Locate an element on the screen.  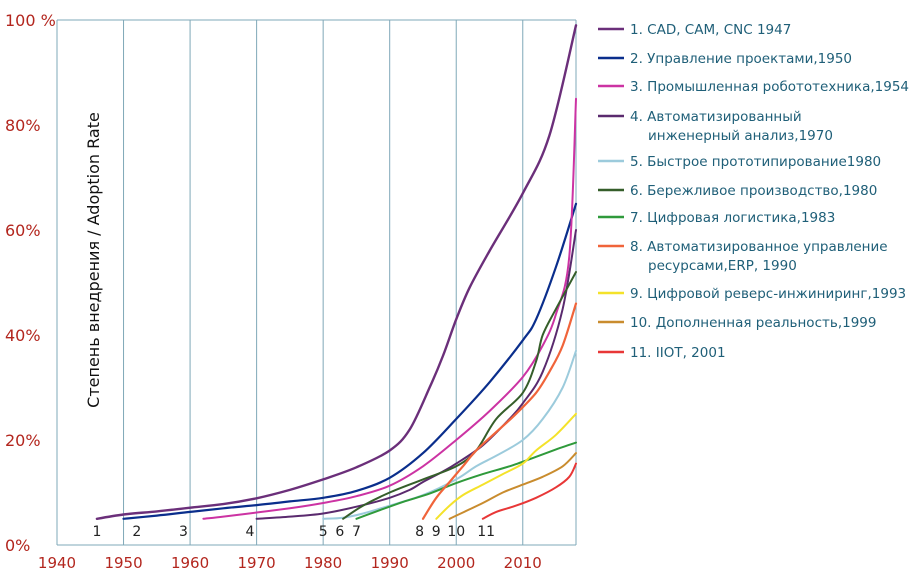
legend-item-10: 10. Дополненная реальность,1999 is located at coordinates (737, 323).